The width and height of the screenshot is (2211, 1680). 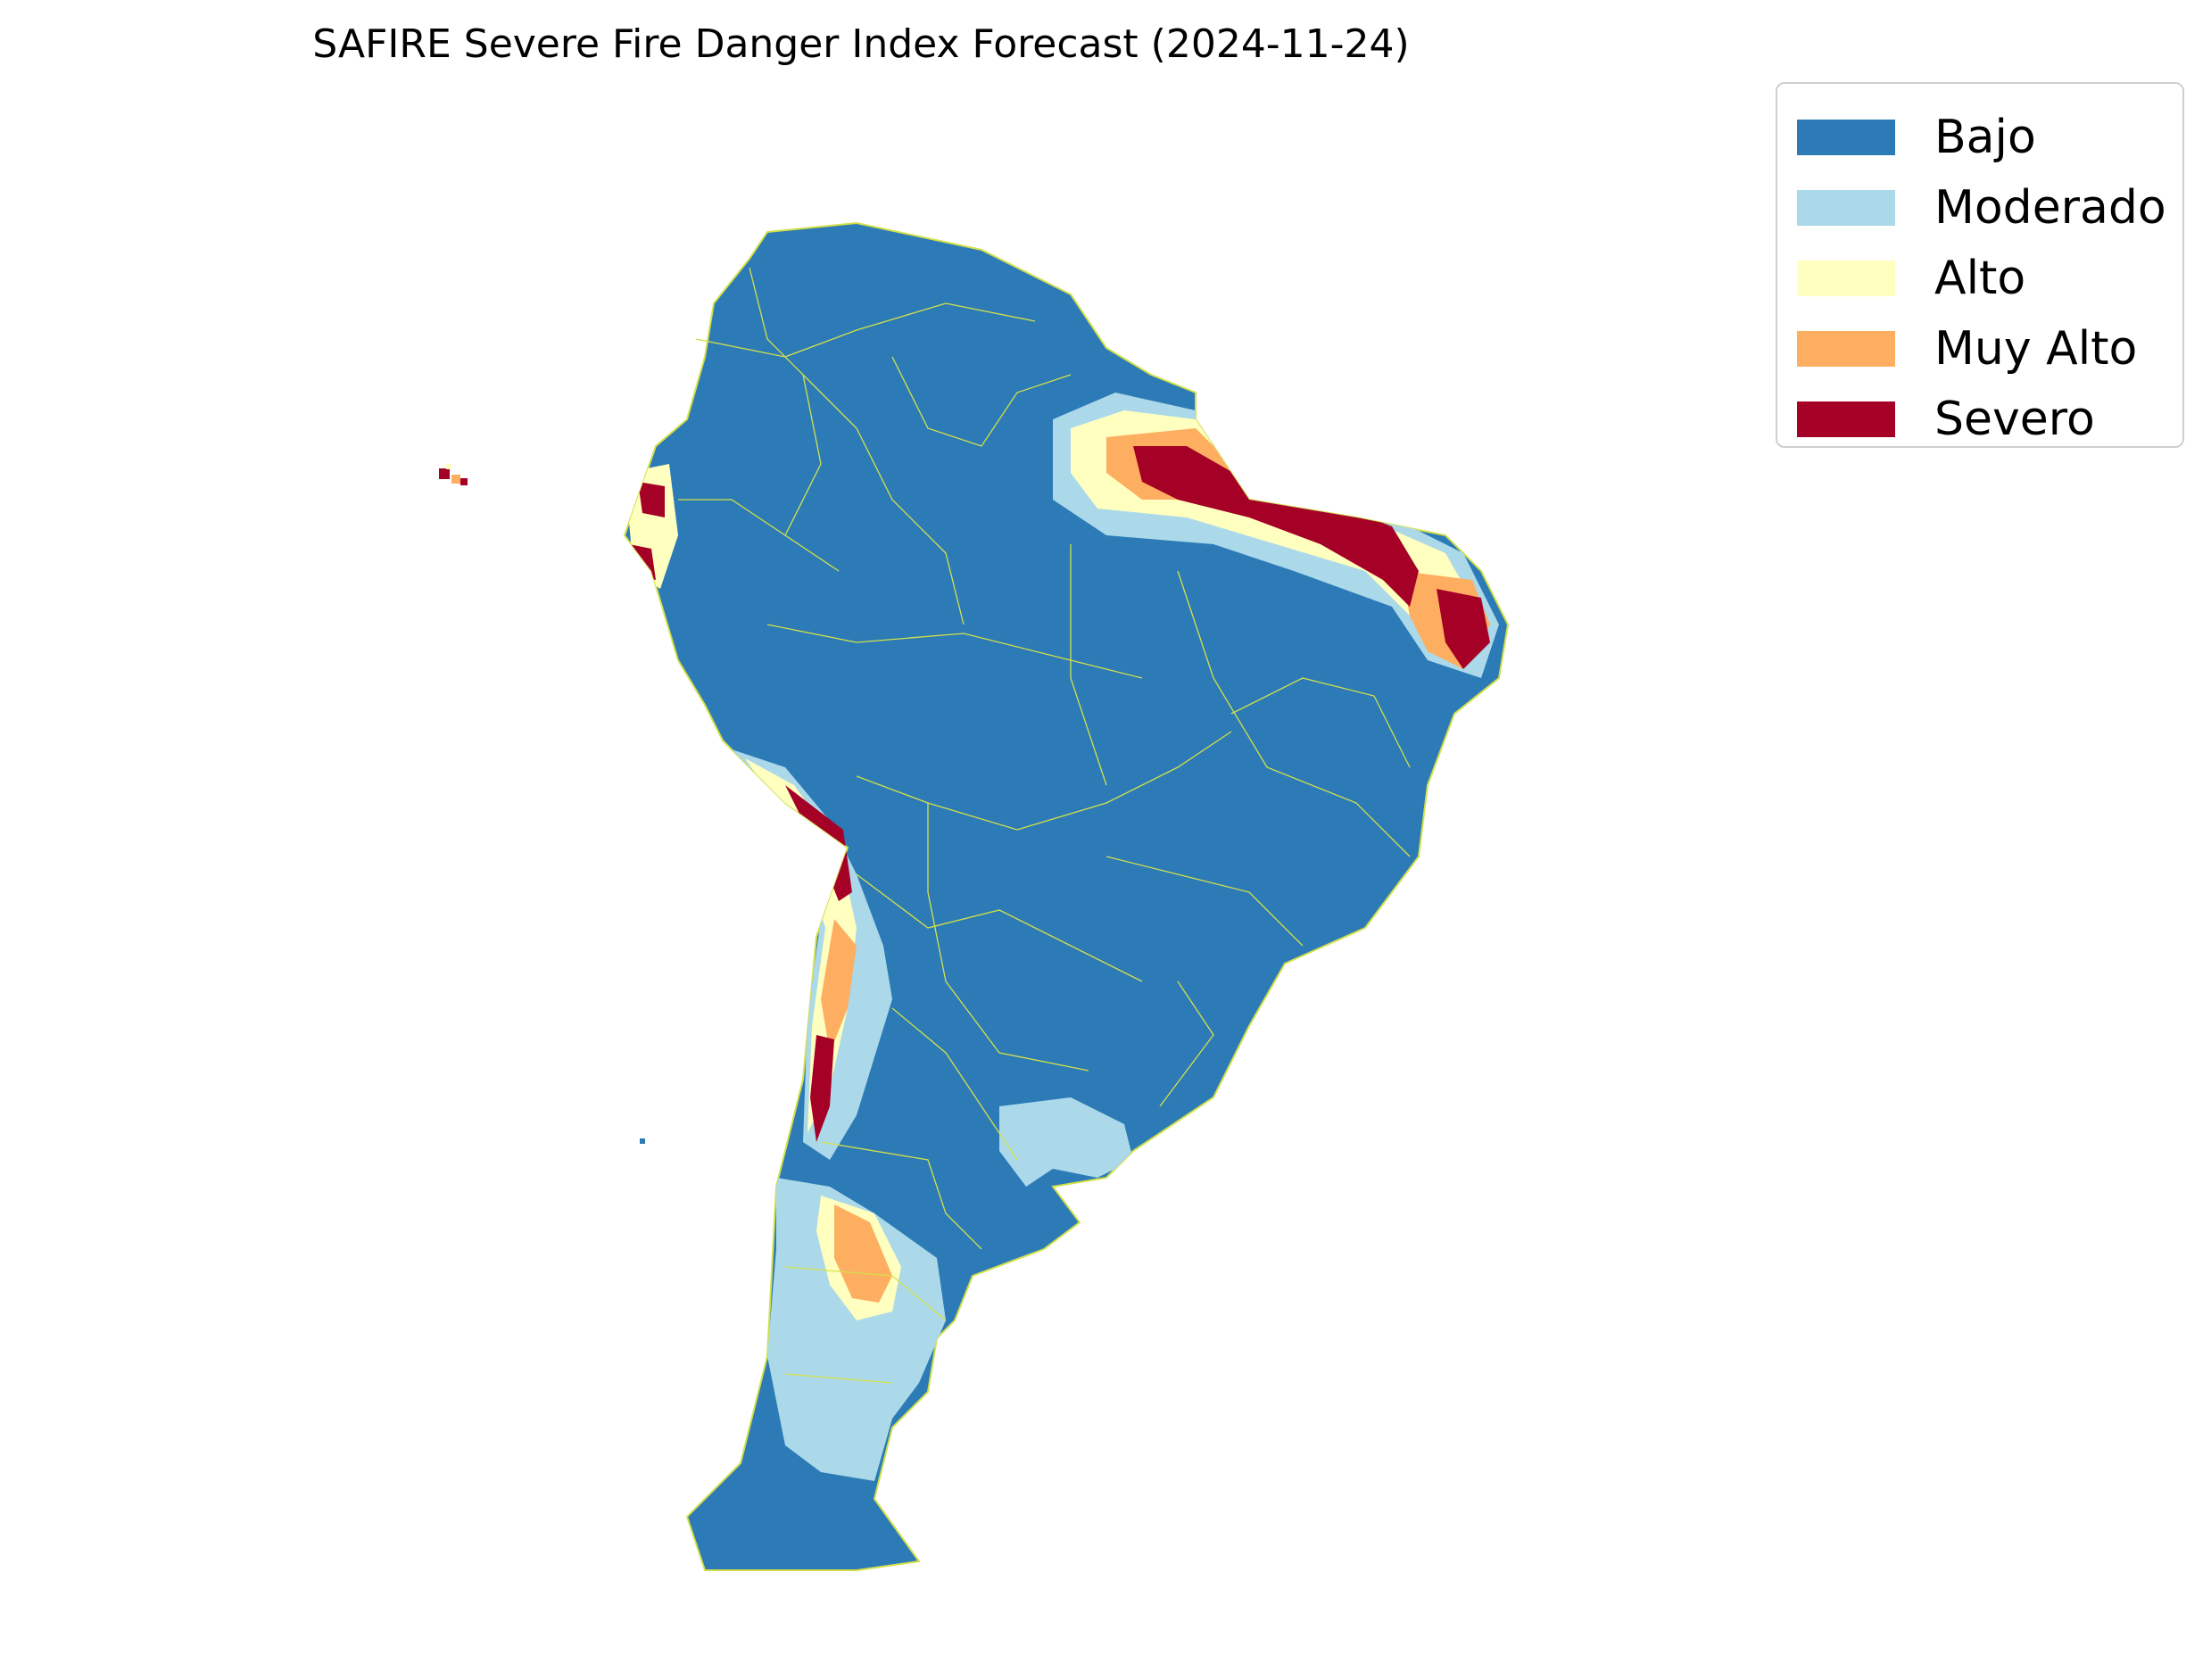 What do you see at coordinates (822, 1088) in the screenshot?
I see `zone-severo-chile-central` at bounding box center [822, 1088].